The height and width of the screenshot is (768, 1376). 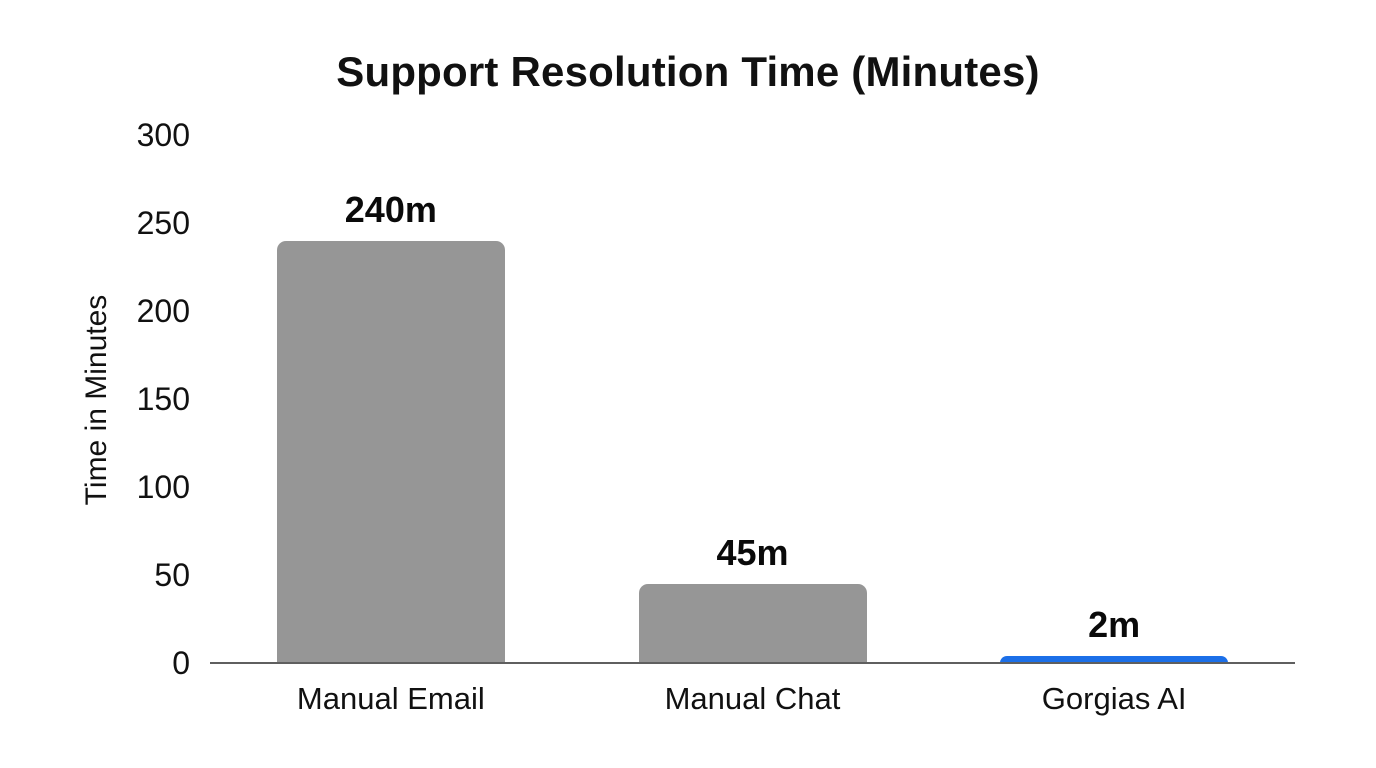 I want to click on bar-value-label: 240m, so click(x=390, y=209).